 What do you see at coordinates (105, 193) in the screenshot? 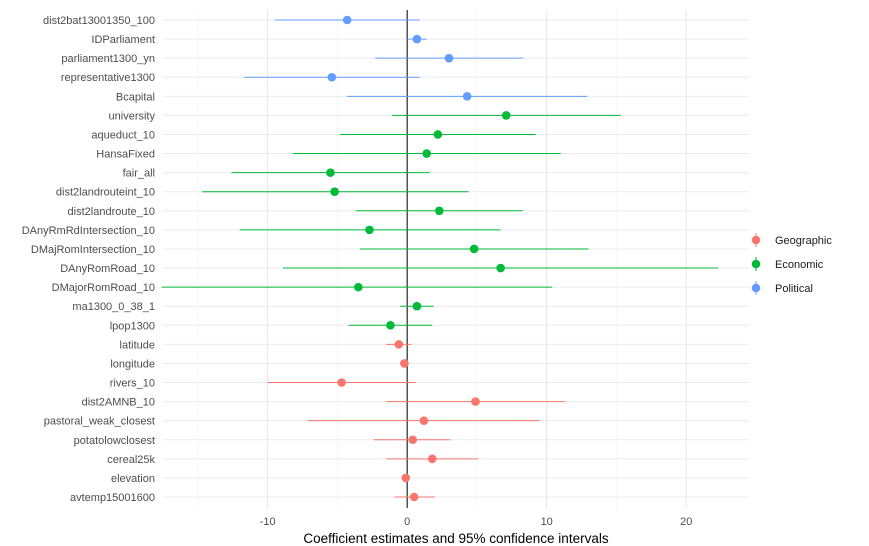
I see `y-tick-label: dist2landrouteint_10` at bounding box center [105, 193].